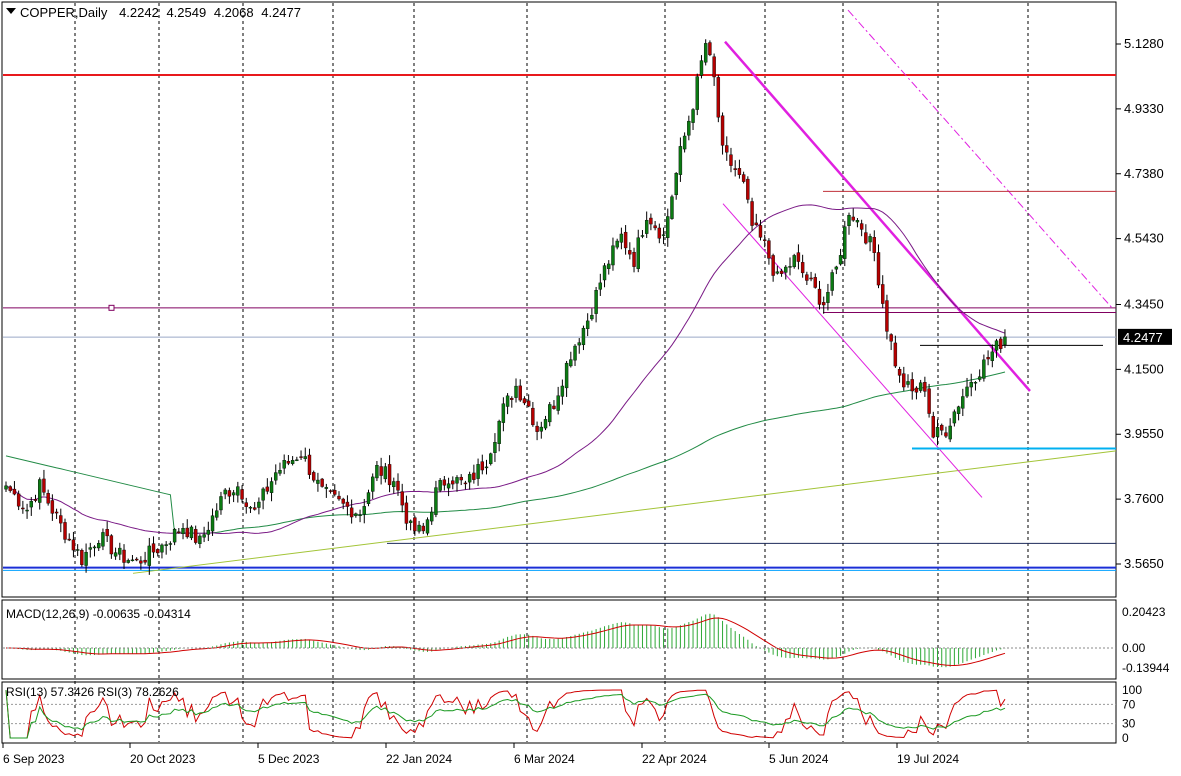  What do you see at coordinates (674, 759) in the screenshot?
I see `x-tick-label: 22 Apr 2024` at bounding box center [674, 759].